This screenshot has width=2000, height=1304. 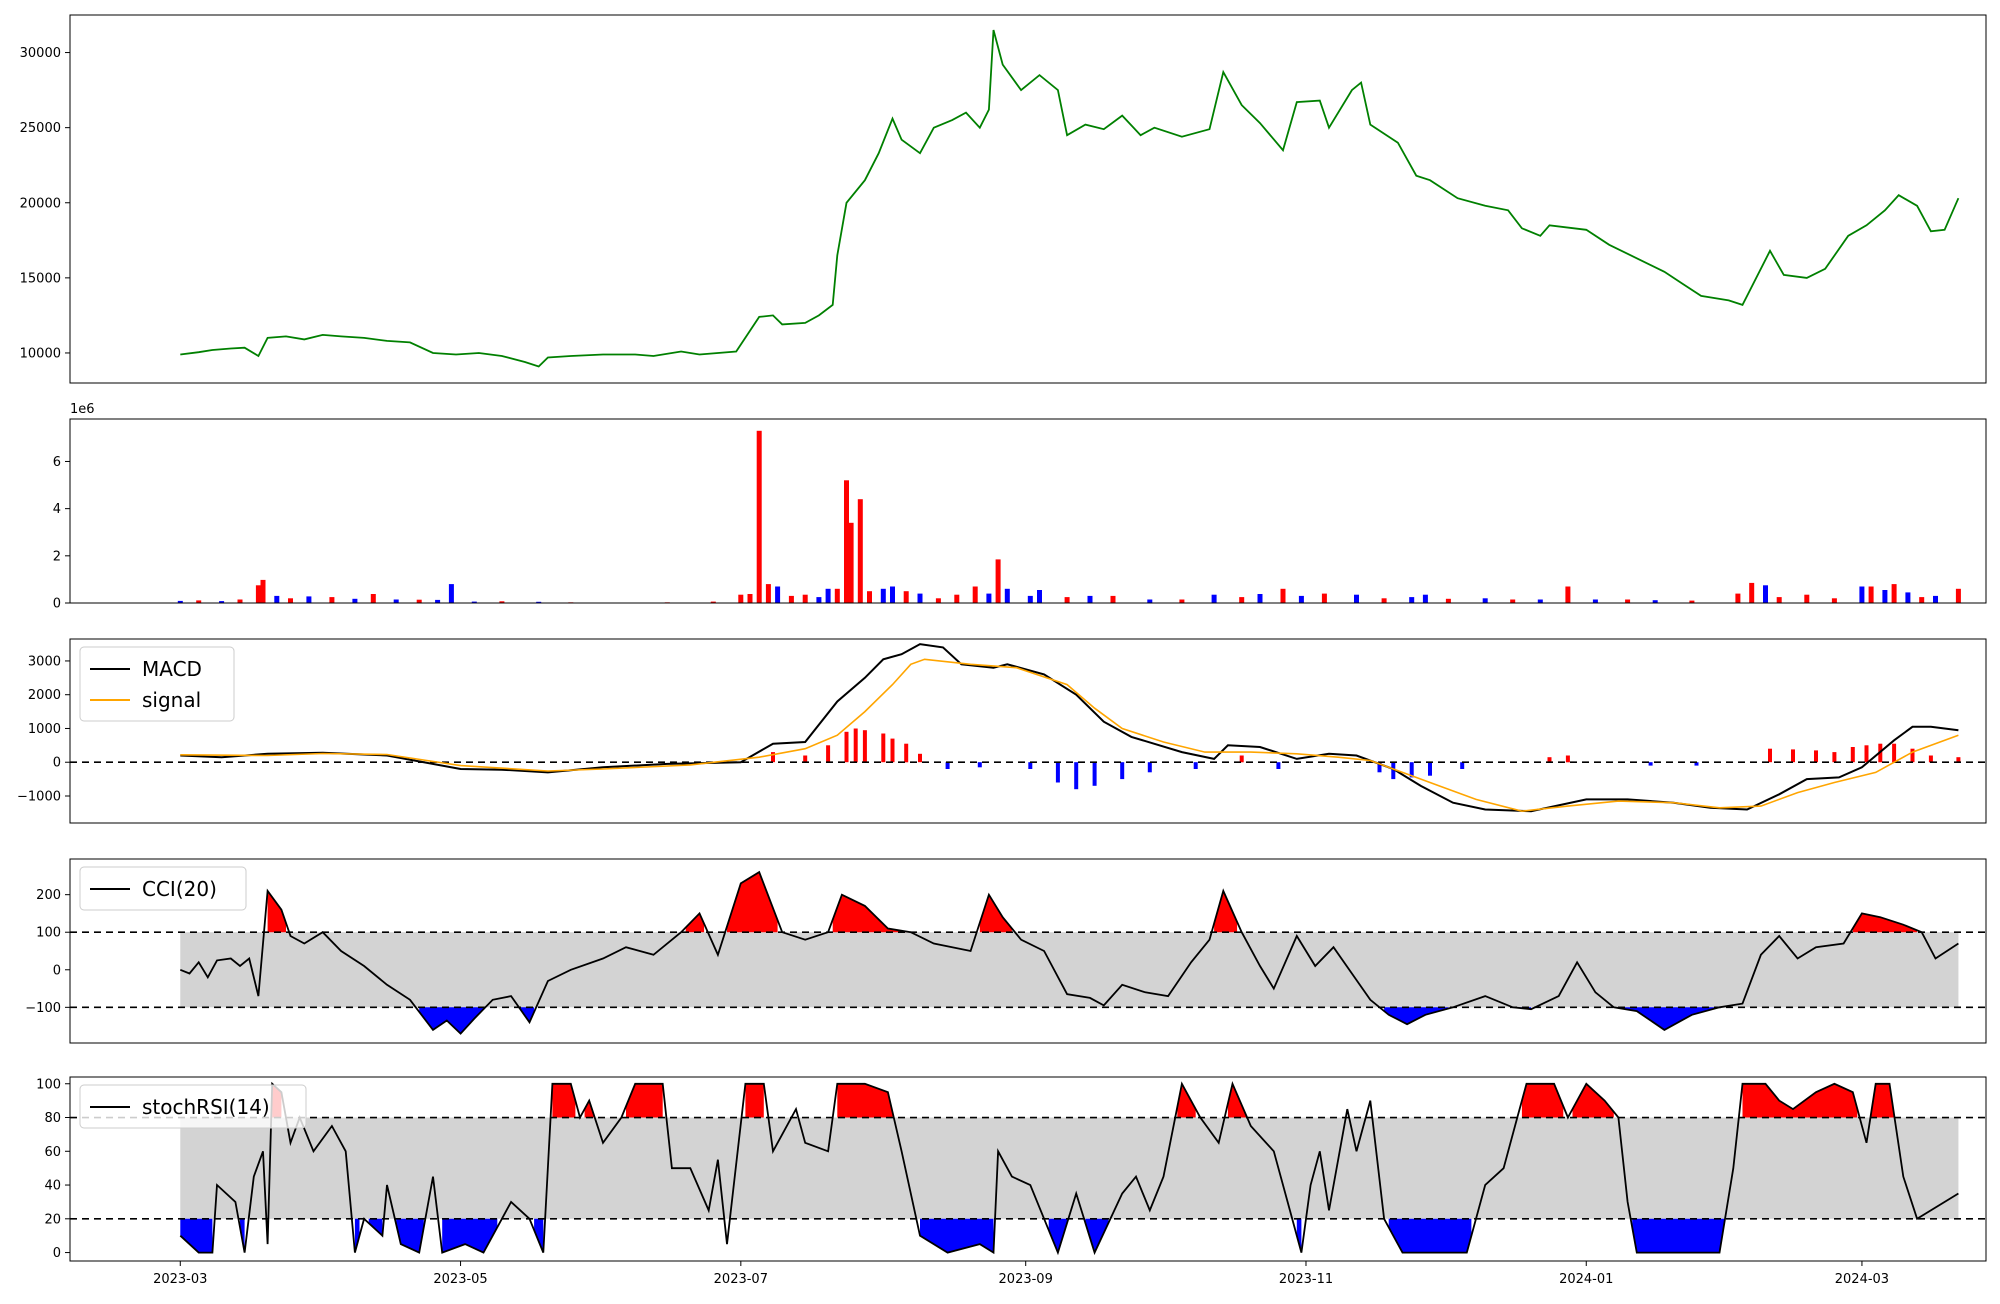 I want to click on macd-ytick-label: 0, so click(x=57, y=763).